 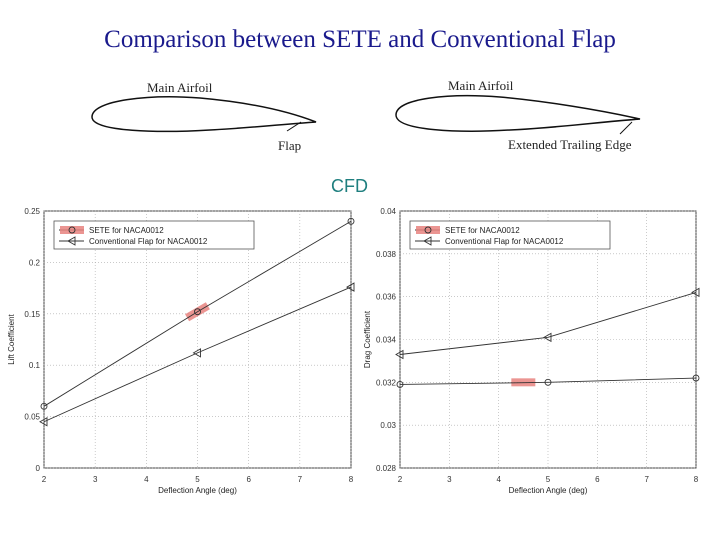 I want to click on extended-trailing-edge-label: Extended Trailing Edge, so click(x=570, y=144).